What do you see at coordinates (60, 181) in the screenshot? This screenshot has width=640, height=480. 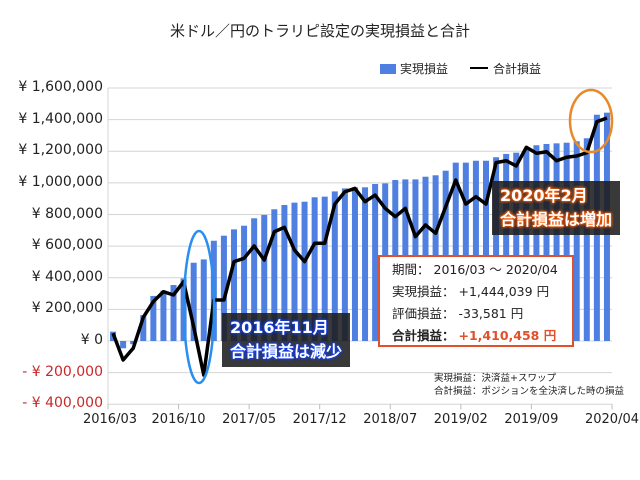 I see `y-tick-label: ¥ 1,000,000` at bounding box center [60, 181].